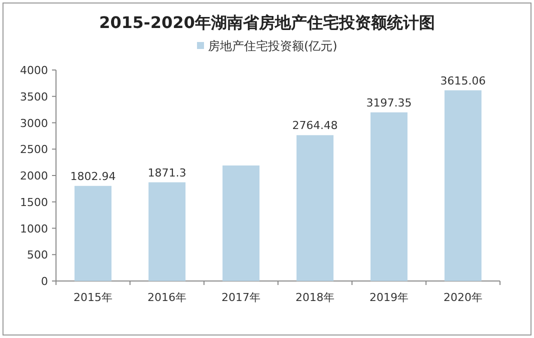  I want to click on x-tick-label: 2020年, so click(463, 297).